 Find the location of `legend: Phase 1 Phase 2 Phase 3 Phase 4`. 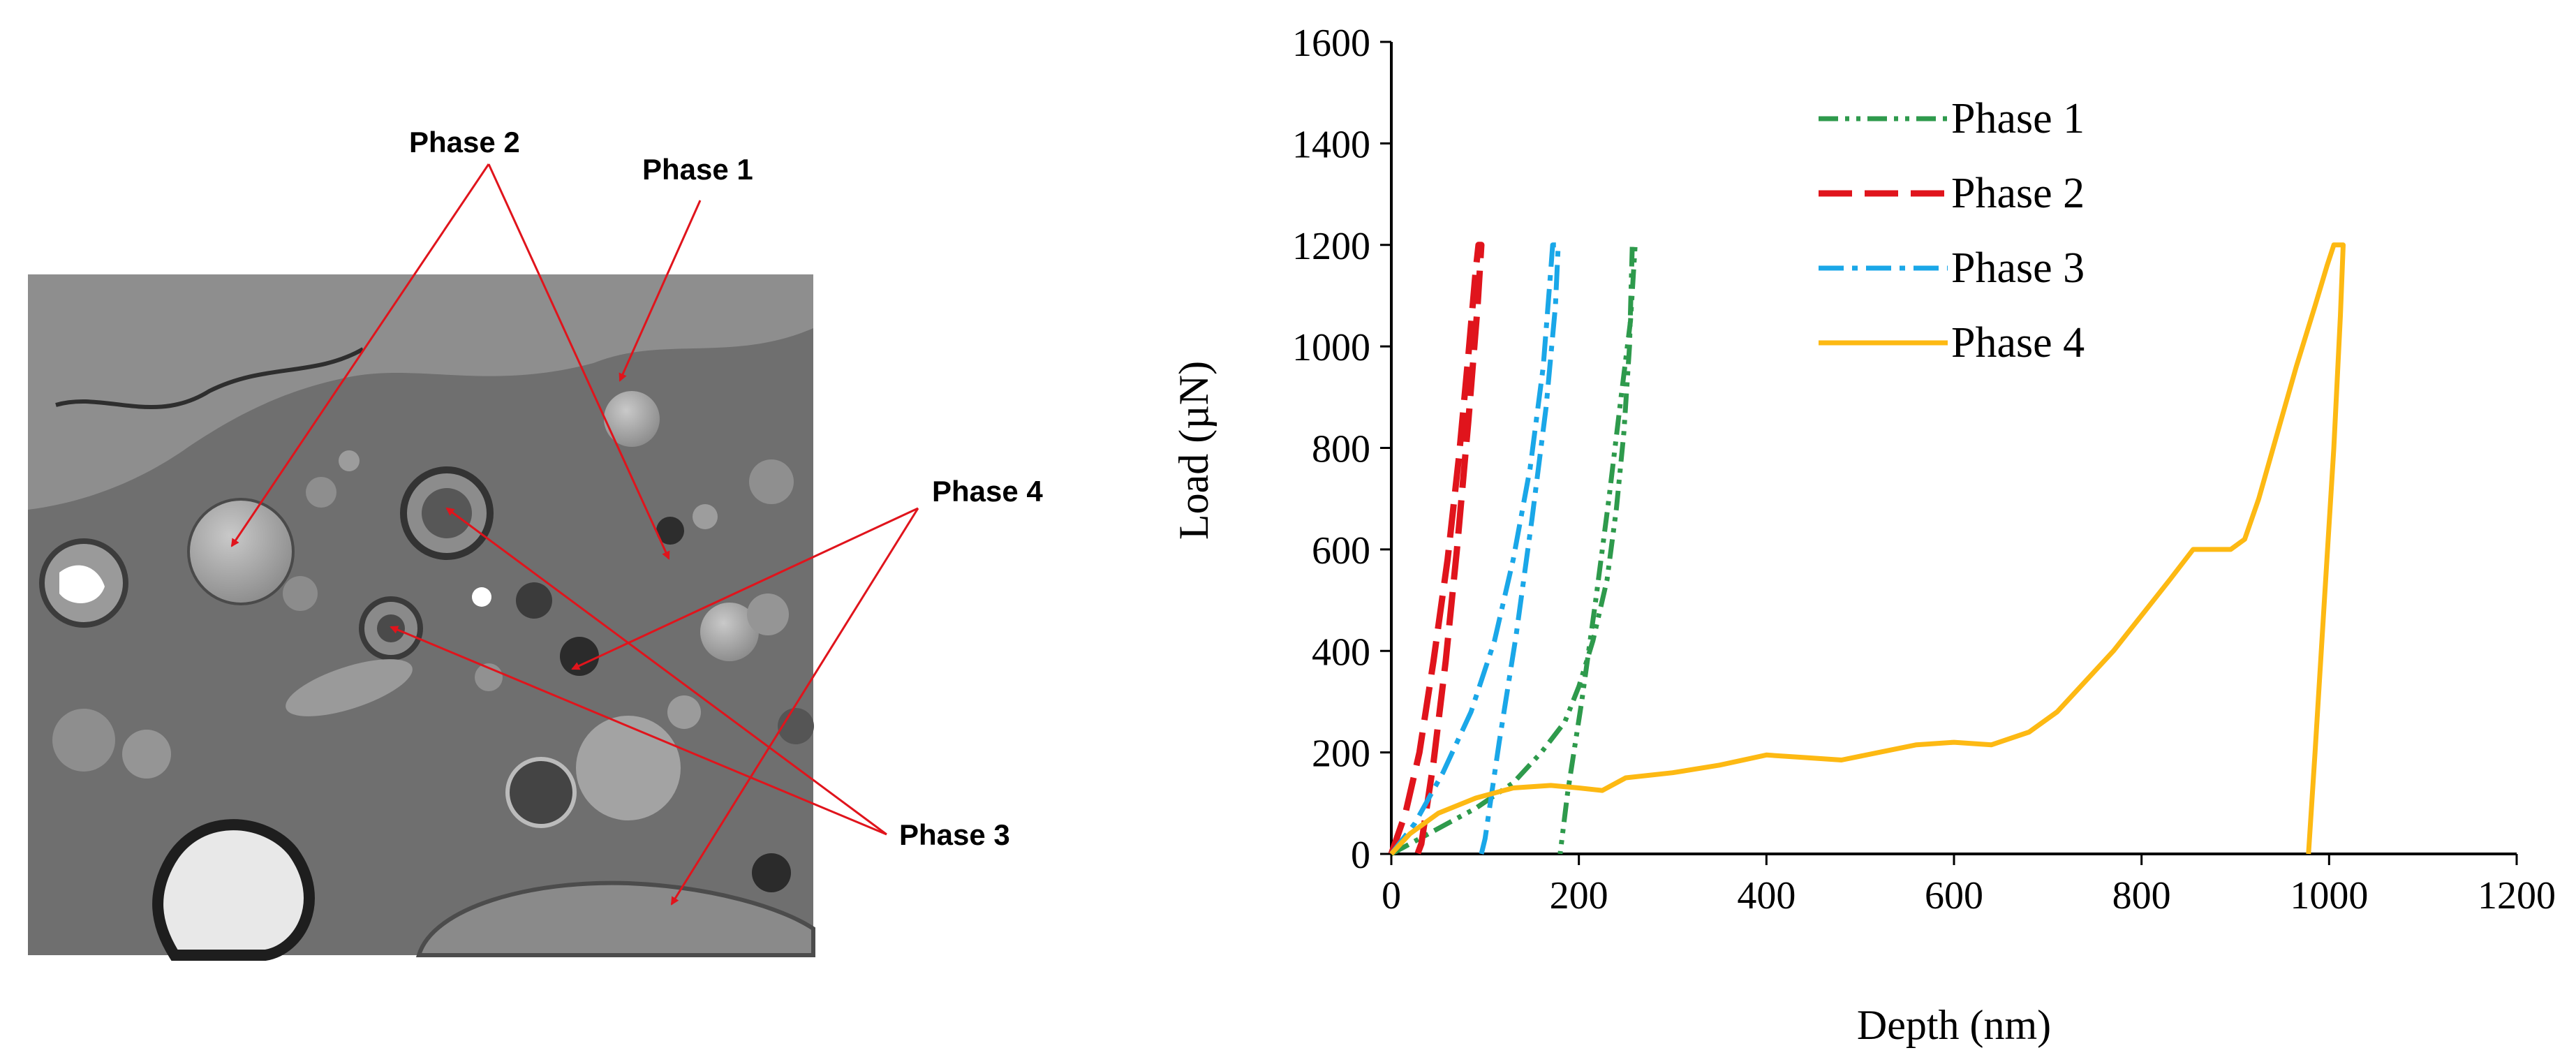

legend: Phase 1 Phase 2 Phase 3 Phase 4 is located at coordinates (1952, 231).